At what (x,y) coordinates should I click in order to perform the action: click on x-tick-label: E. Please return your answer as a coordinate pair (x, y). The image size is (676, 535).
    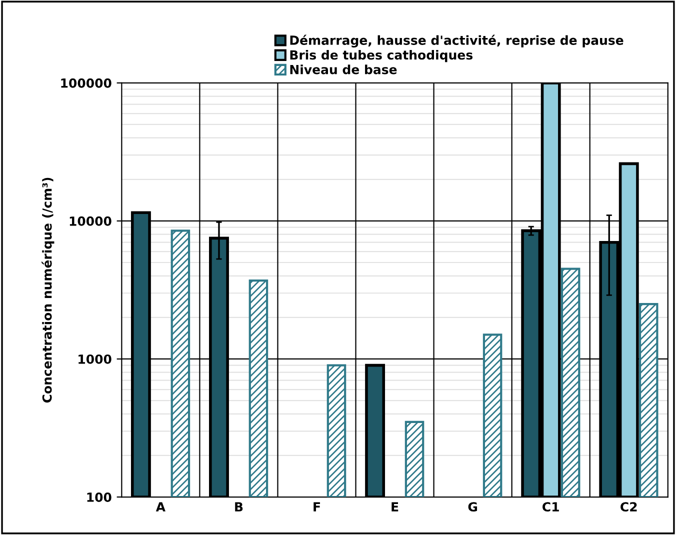
    Looking at the image, I should click on (395, 507).